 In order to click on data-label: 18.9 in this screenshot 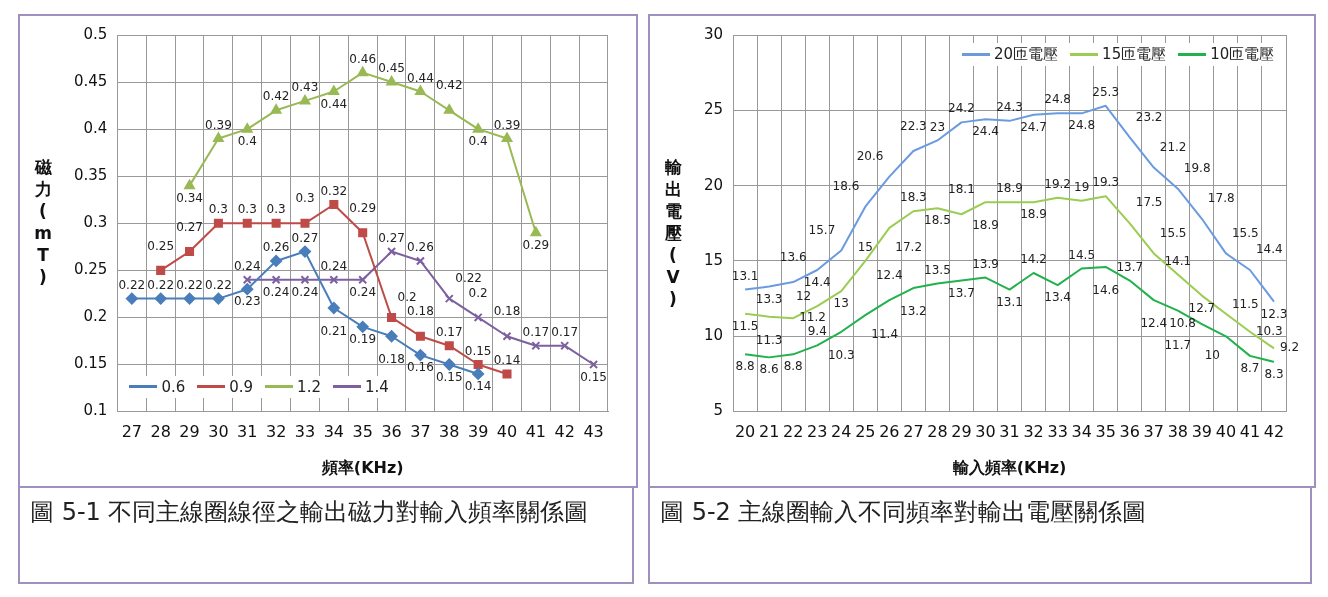, I will do `click(1033, 214)`.